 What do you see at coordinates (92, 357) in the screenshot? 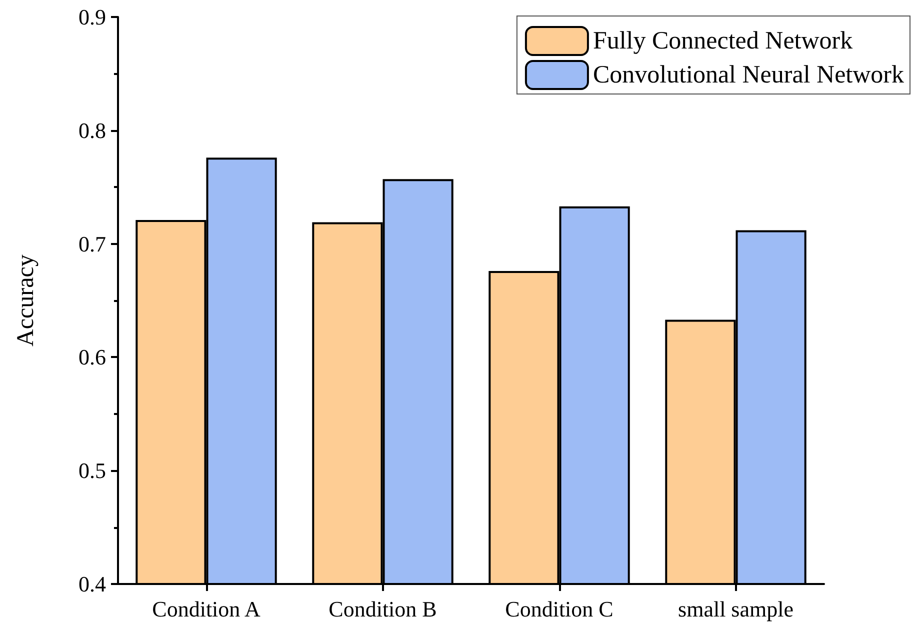
I see `y-tick-label: 0.6` at bounding box center [92, 357].